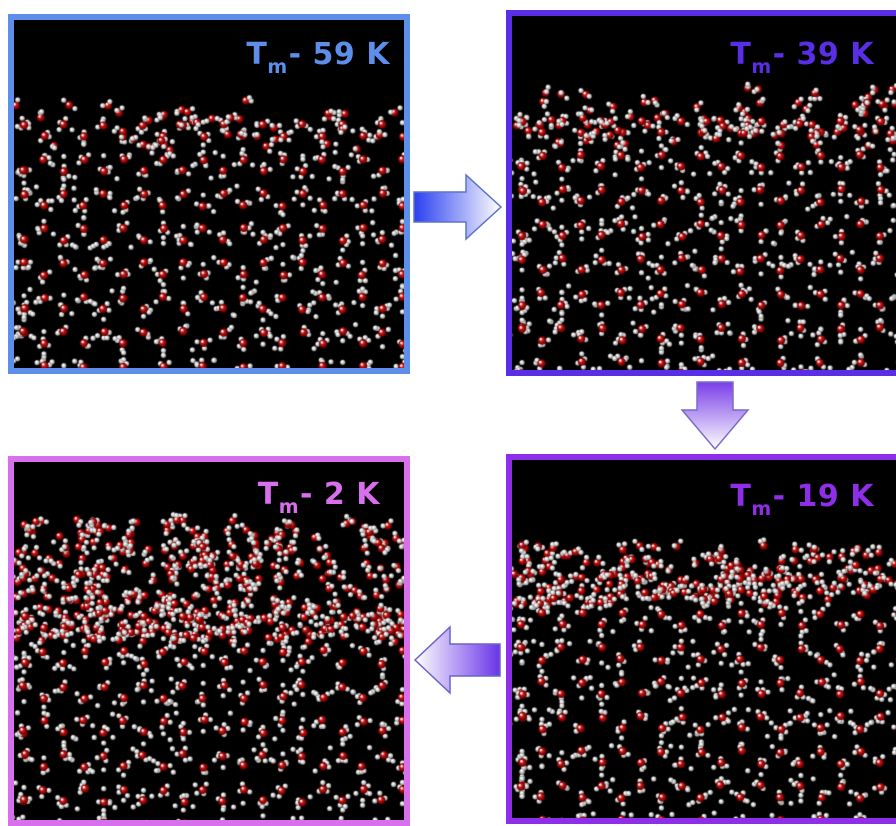 Image resolution: width=896 pixels, height=826 pixels. What do you see at coordinates (318, 497) in the screenshot?
I see `temperature-label: Tm- 2 K` at bounding box center [318, 497].